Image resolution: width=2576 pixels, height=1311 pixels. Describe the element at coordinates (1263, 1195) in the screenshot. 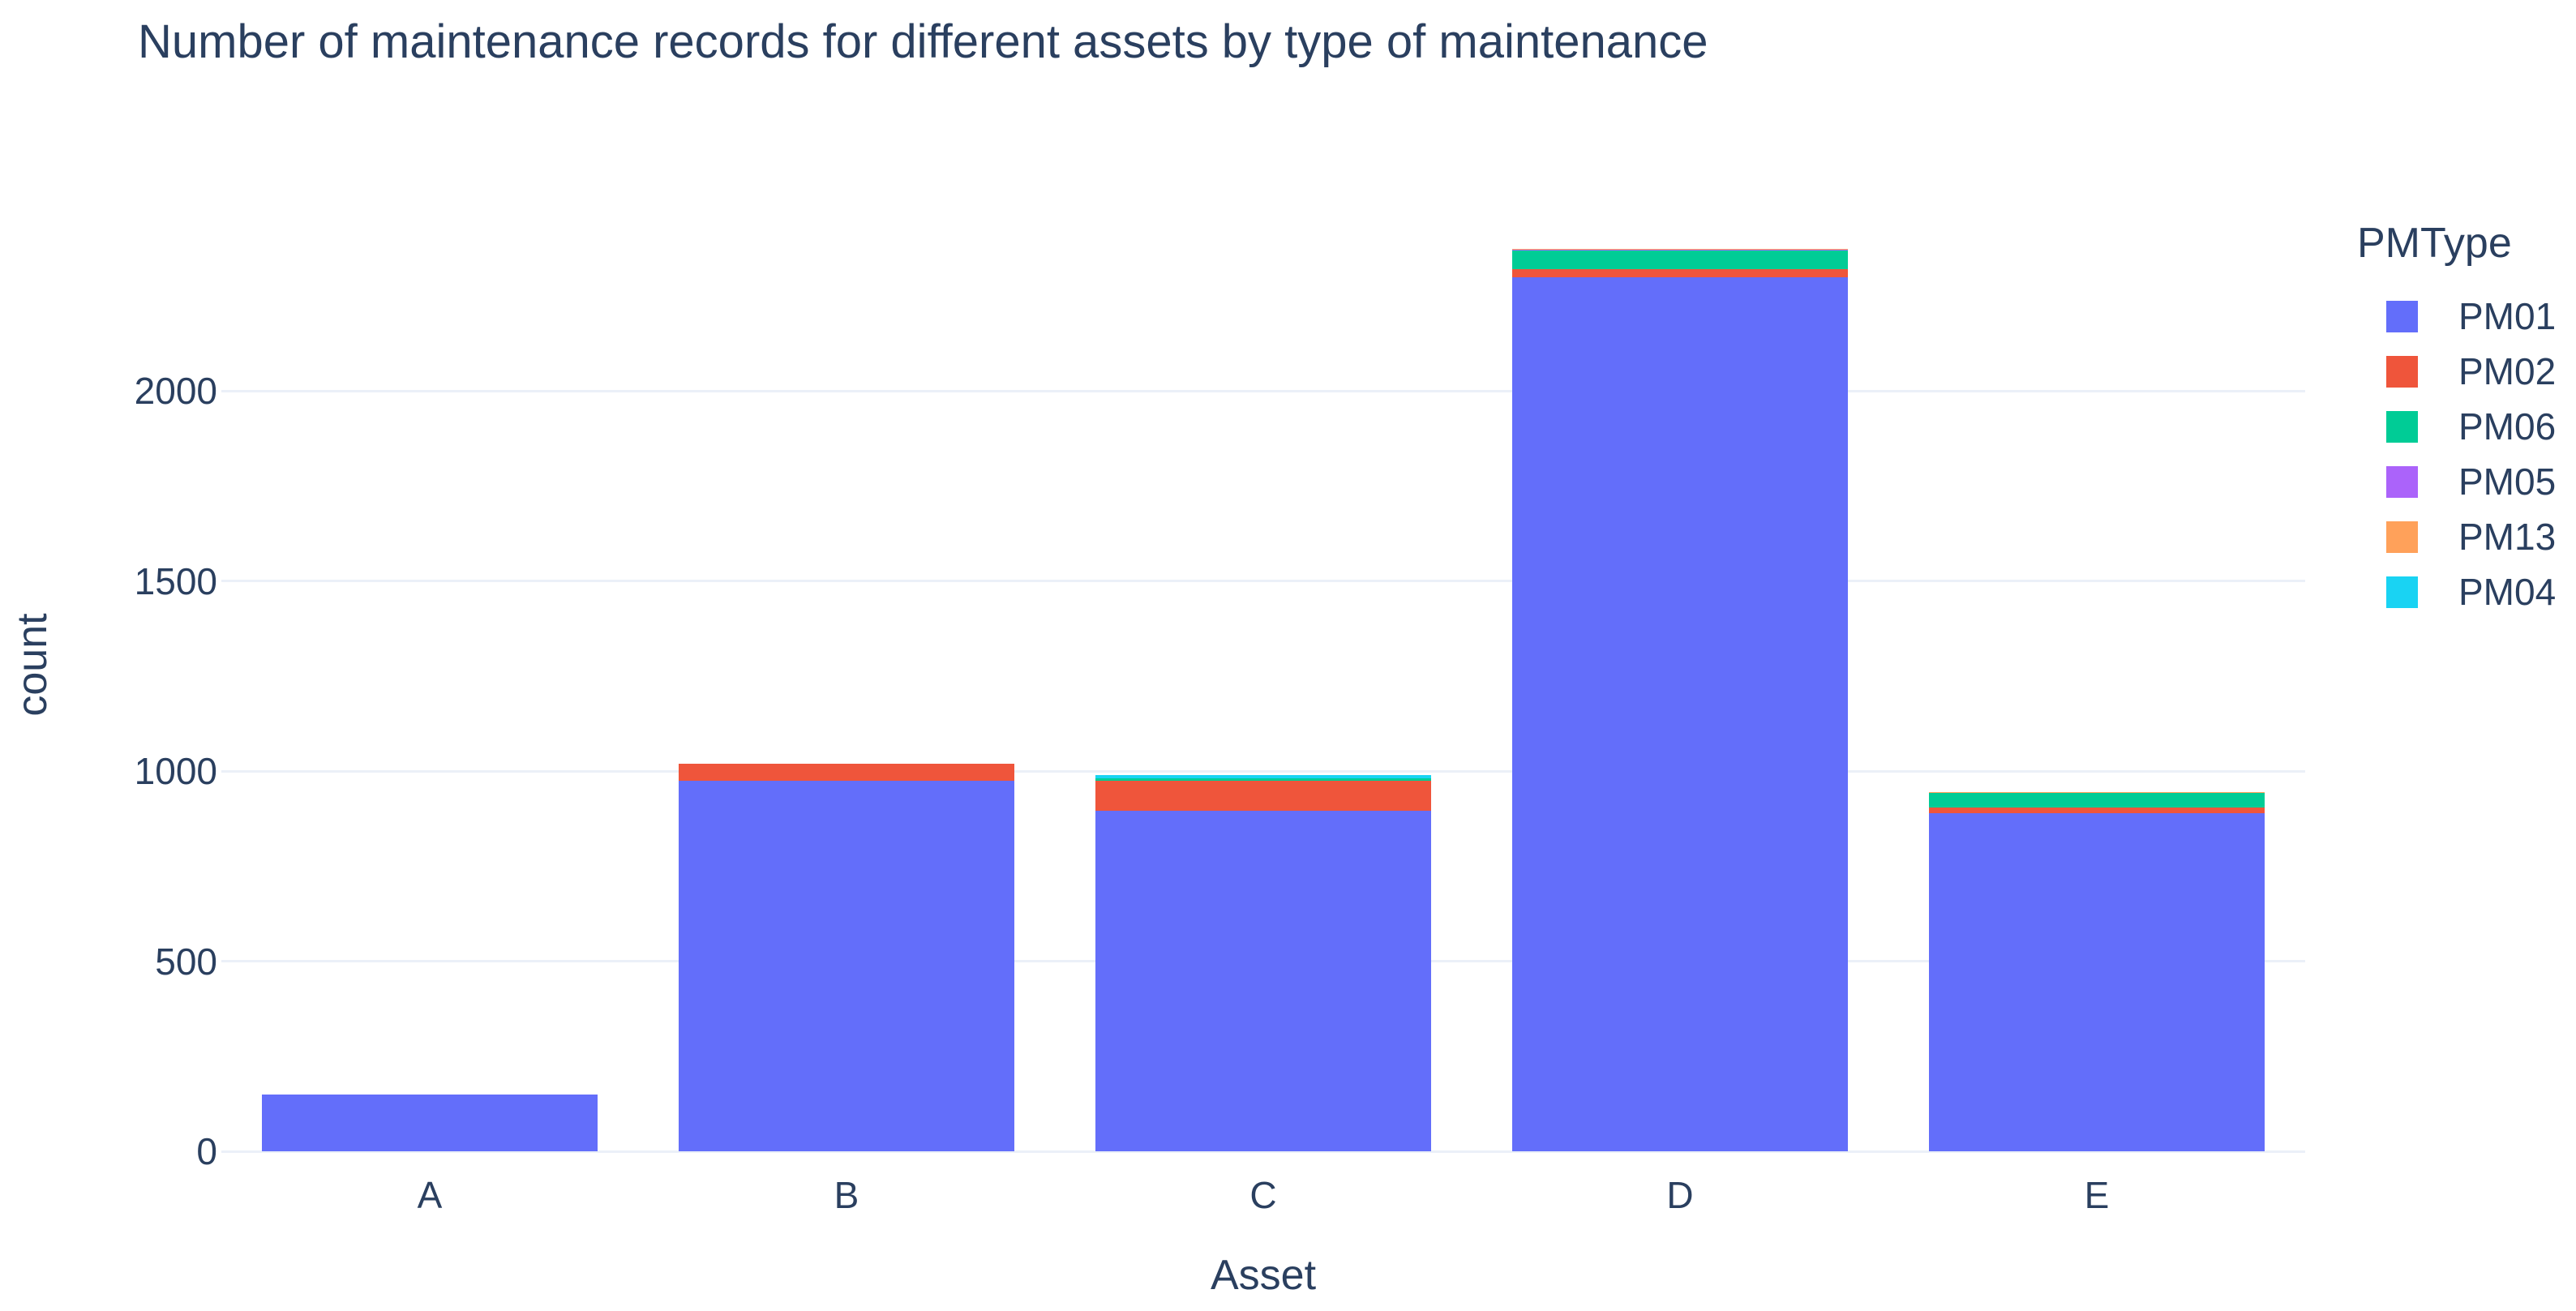

I see `x-tick-label-C: C` at that location.